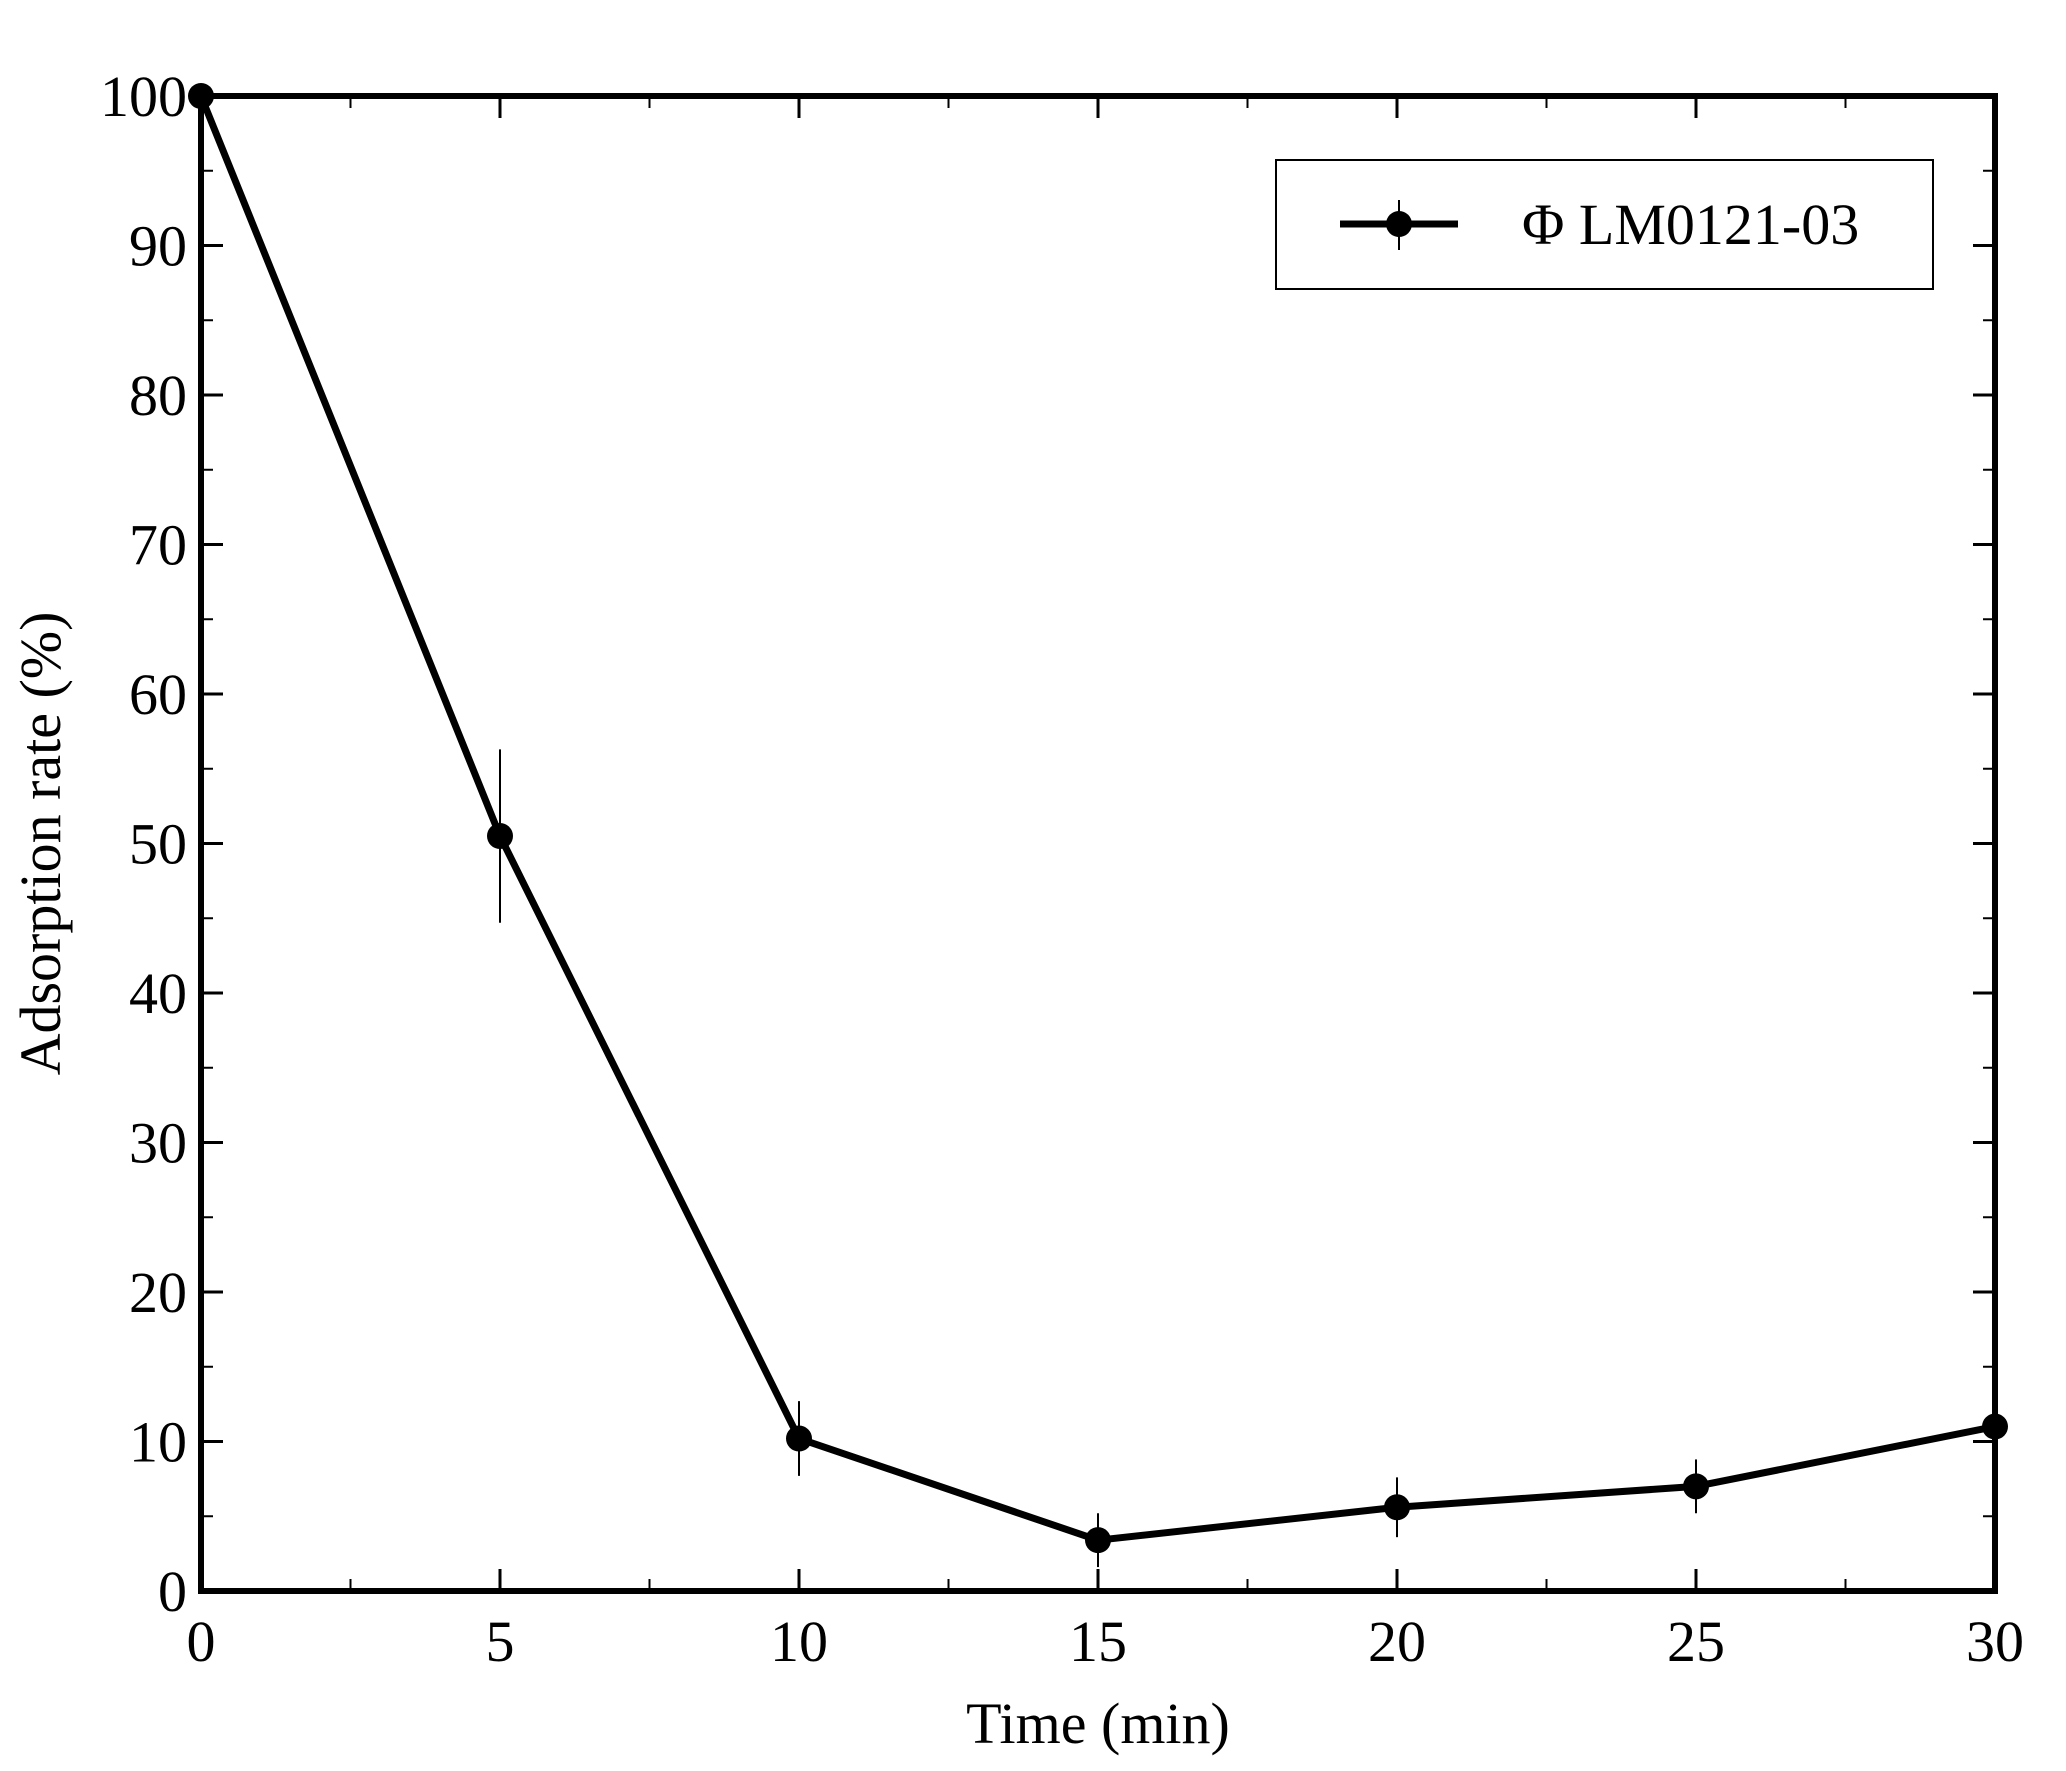 The width and height of the screenshot is (2066, 1771). Describe the element at coordinates (799, 1641) in the screenshot. I see `x-tick-label: 10` at that location.